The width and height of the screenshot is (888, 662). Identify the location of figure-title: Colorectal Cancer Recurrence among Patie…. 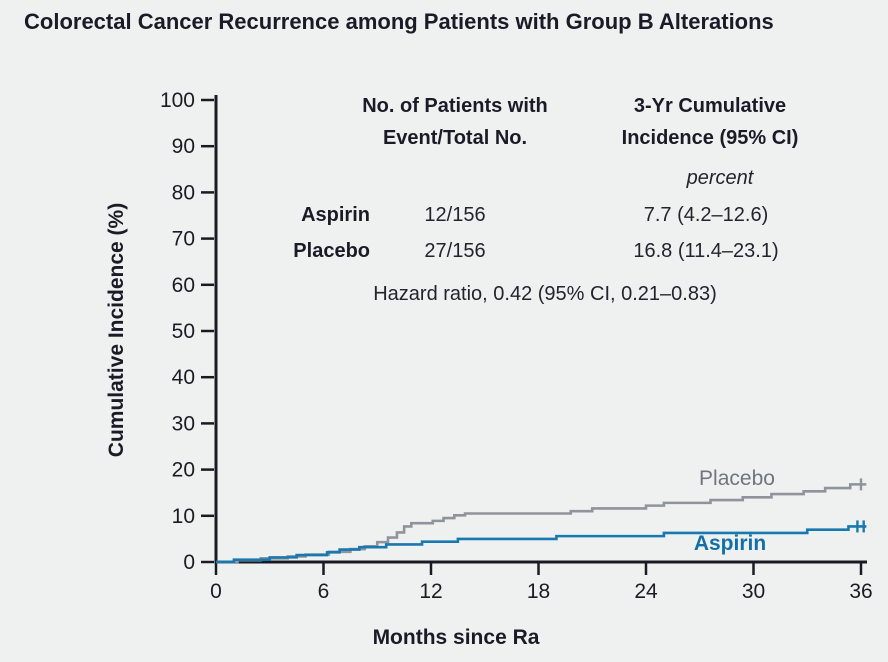
(399, 21).